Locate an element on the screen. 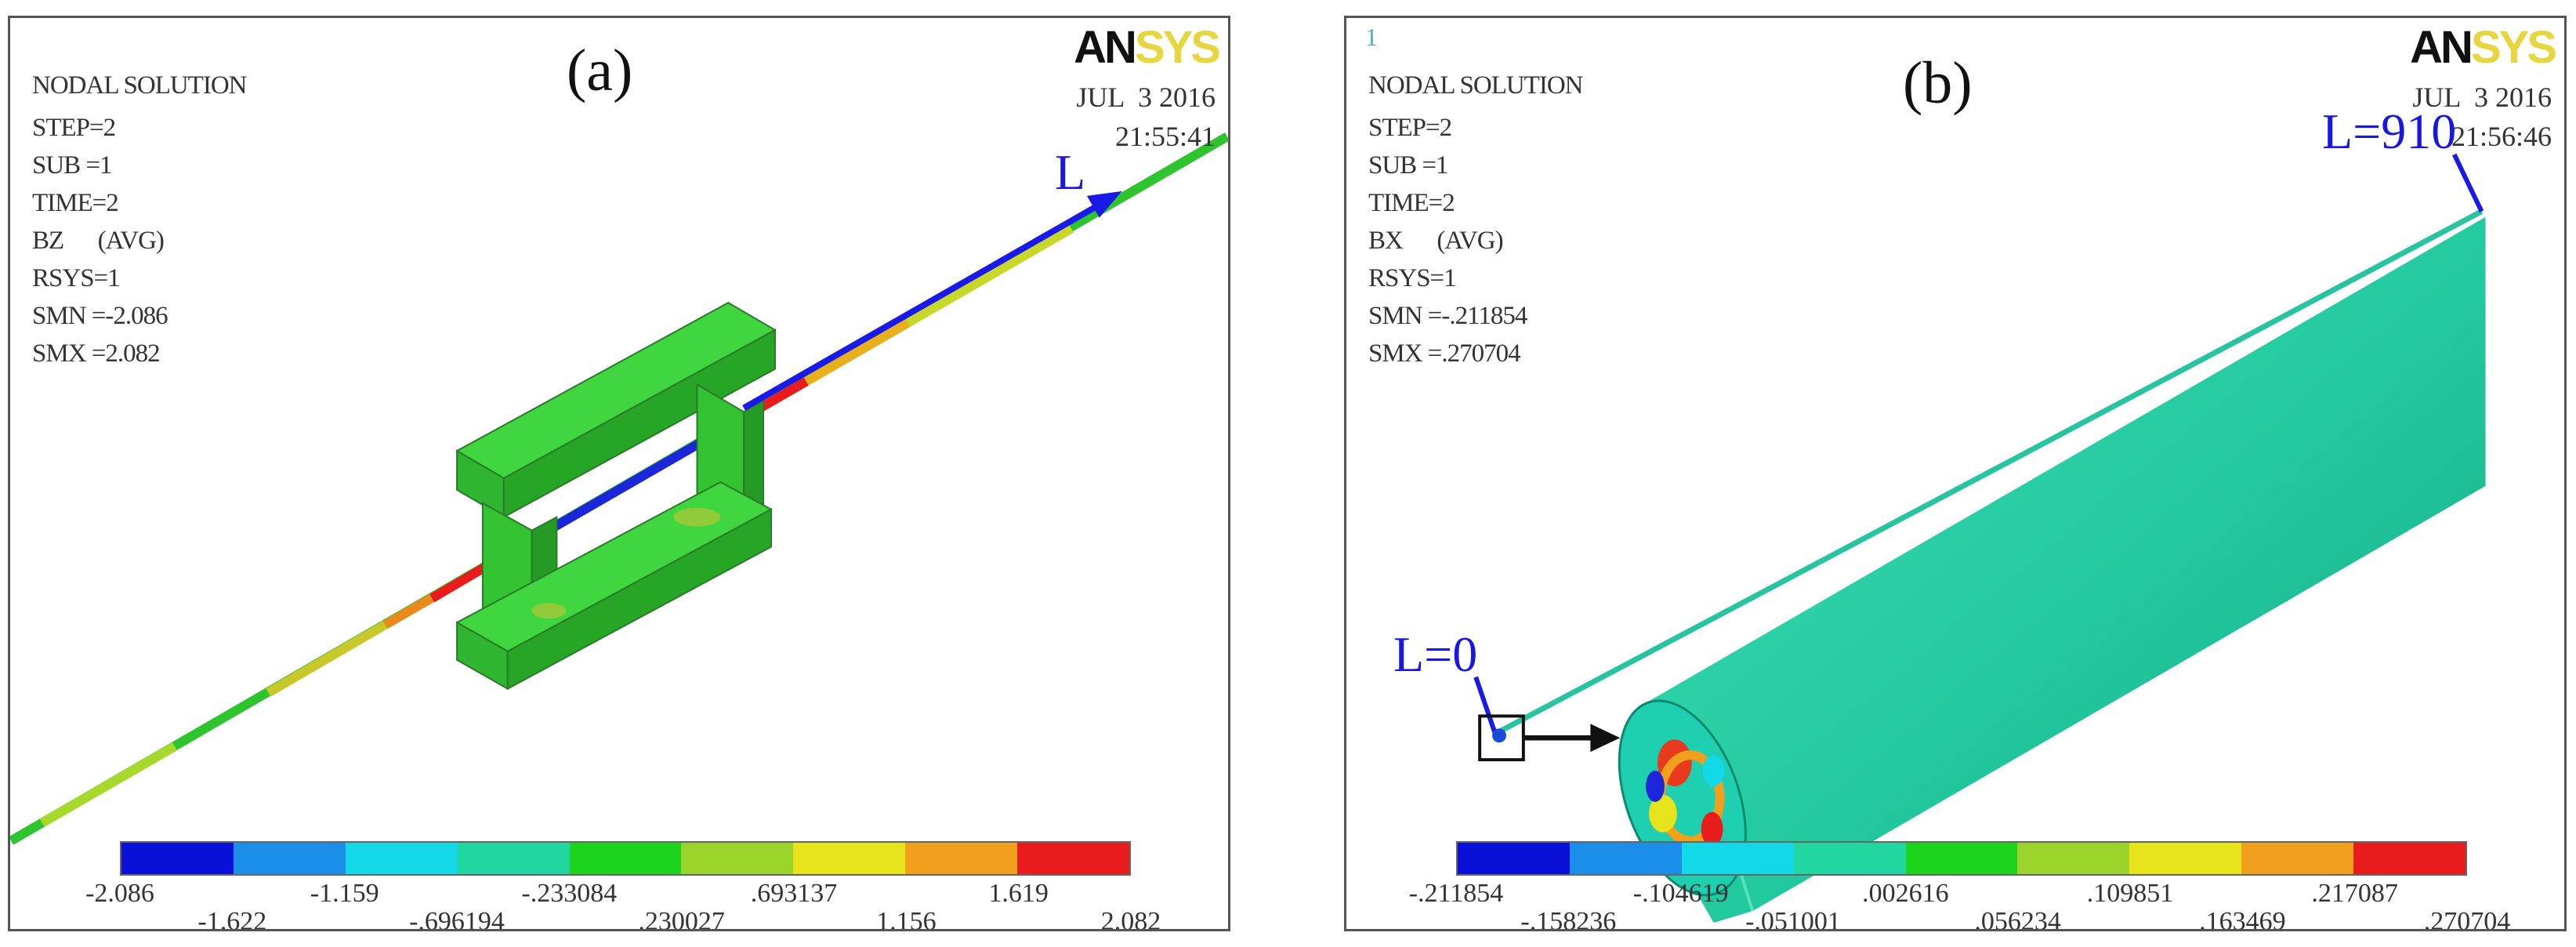 The image size is (2576, 947). zoom-box-dot is located at coordinates (1499, 735).